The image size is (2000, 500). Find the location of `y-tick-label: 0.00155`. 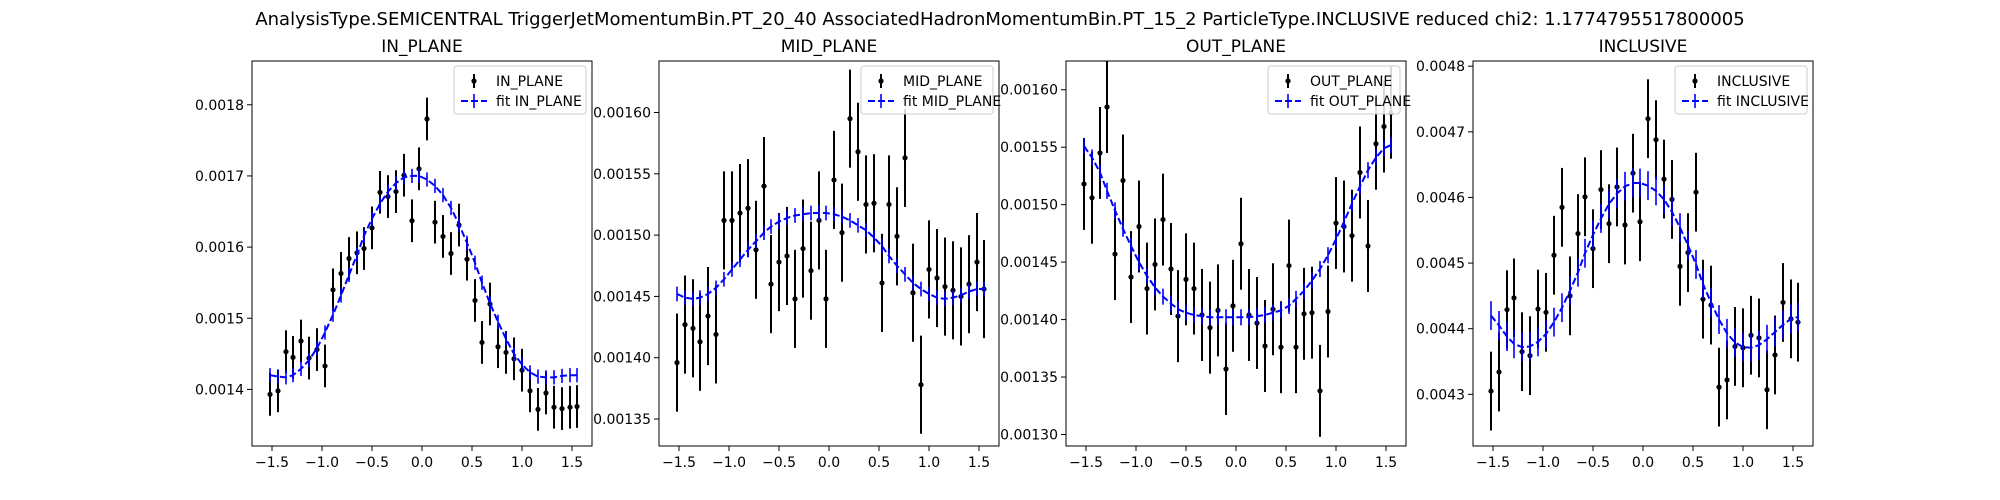

y-tick-label: 0.00155 is located at coordinates (1029, 148).